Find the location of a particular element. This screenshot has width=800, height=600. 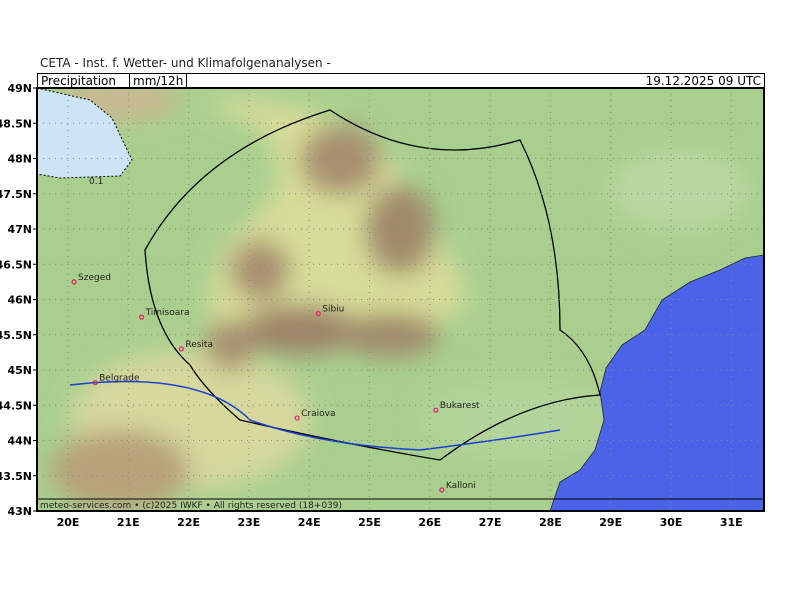

lat-label: 45N is located at coordinates (19, 370).